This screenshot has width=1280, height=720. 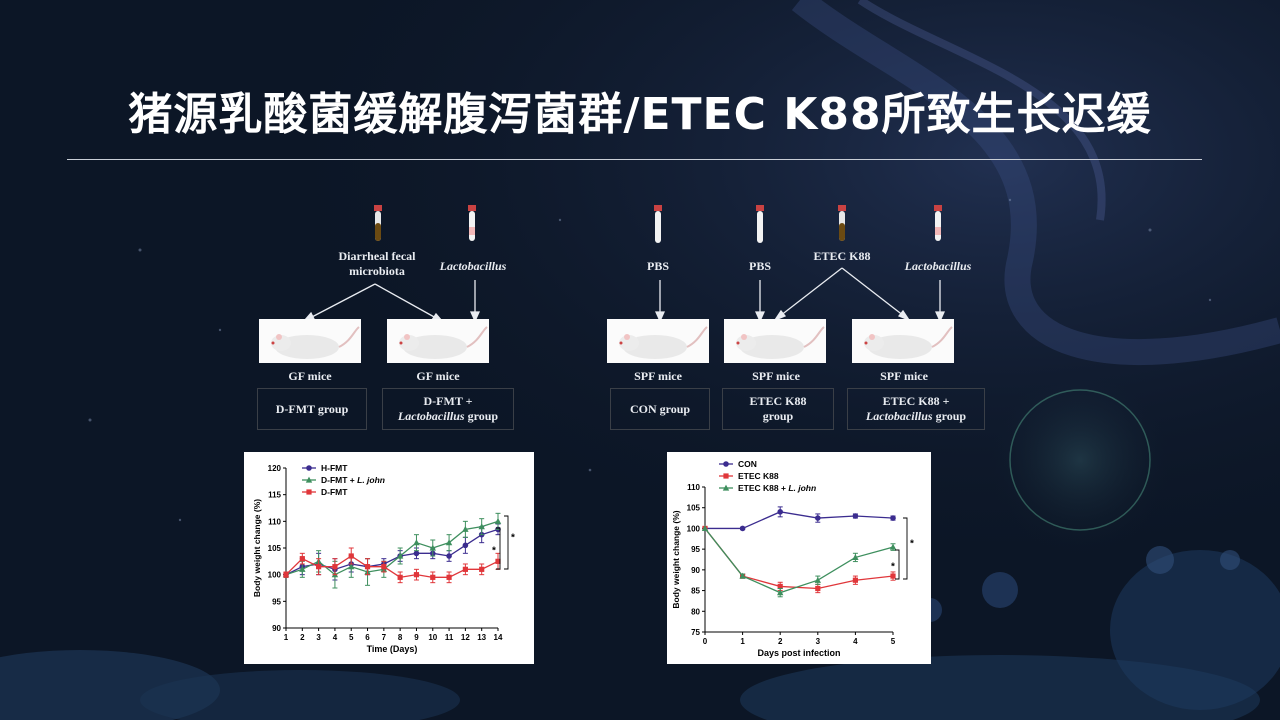 What do you see at coordinates (760, 266) in the screenshot?
I see `source-label-pbs-2: PBS` at bounding box center [760, 266].